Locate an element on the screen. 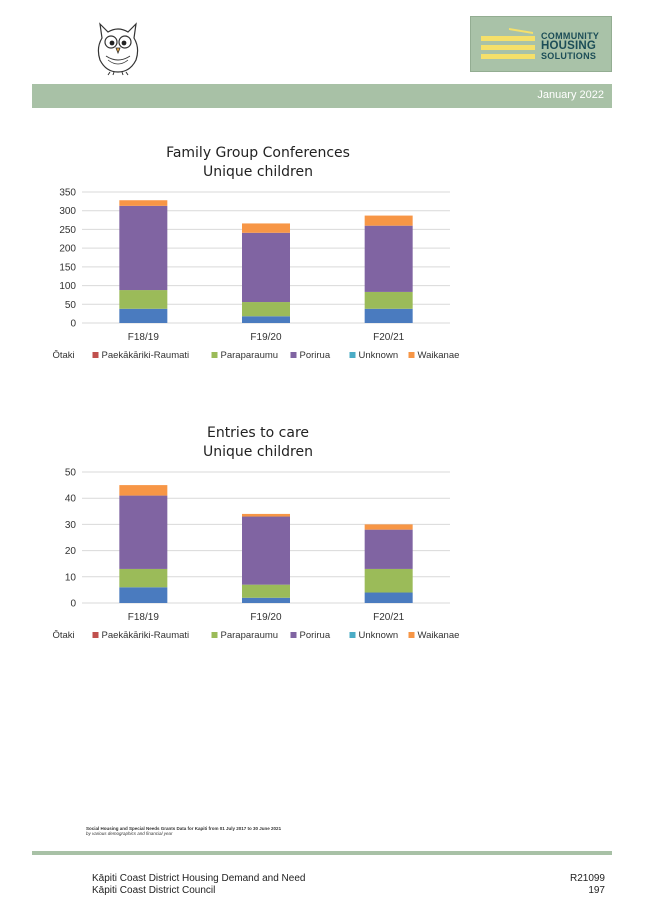 This screenshot has height=919, width=645. y-tick-label: 300 is located at coordinates (67, 211).